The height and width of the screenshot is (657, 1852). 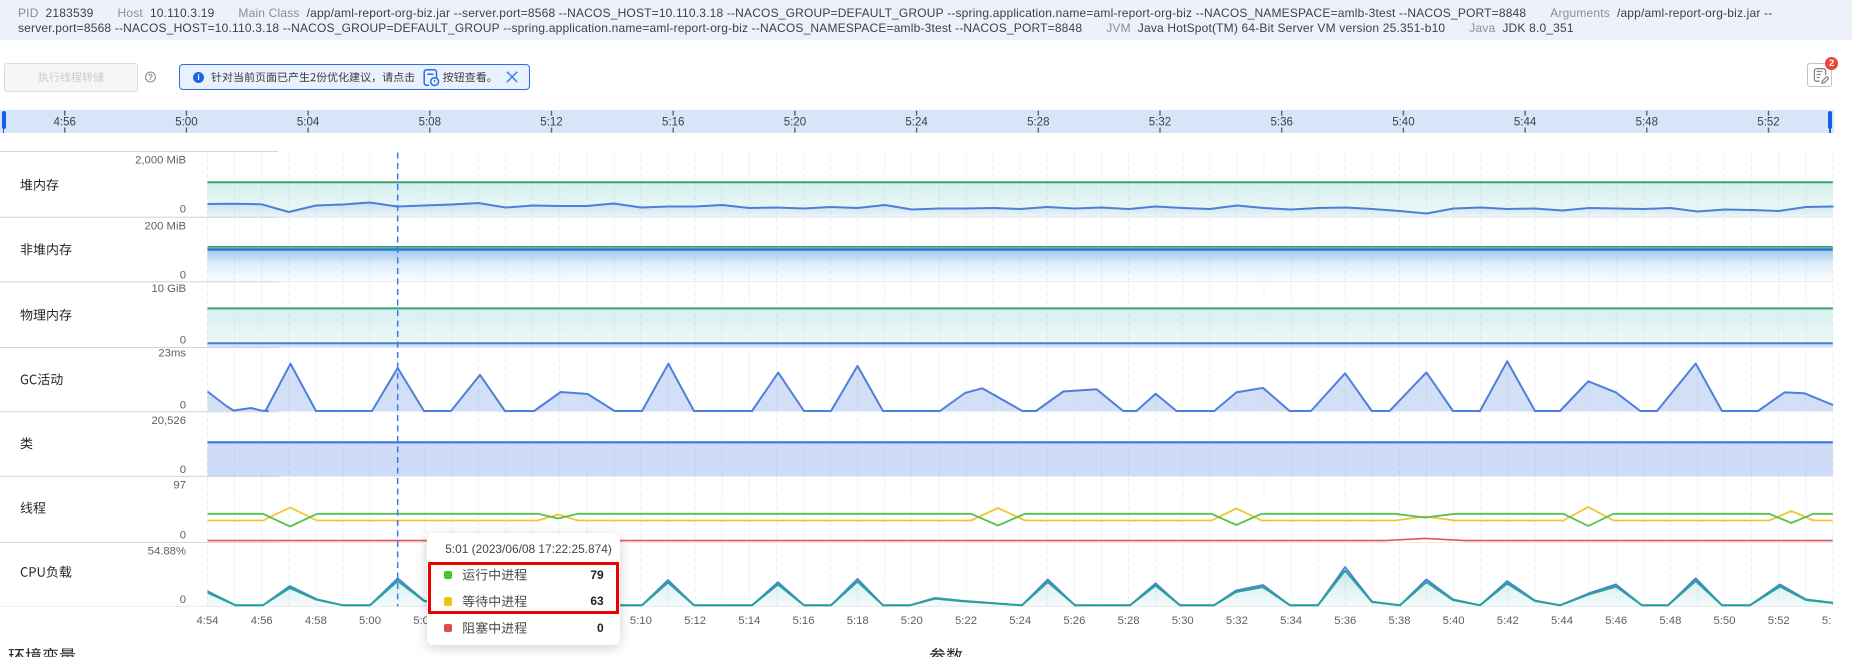 What do you see at coordinates (179, 486) in the screenshot?
I see `svg-text: 97` at bounding box center [179, 486].